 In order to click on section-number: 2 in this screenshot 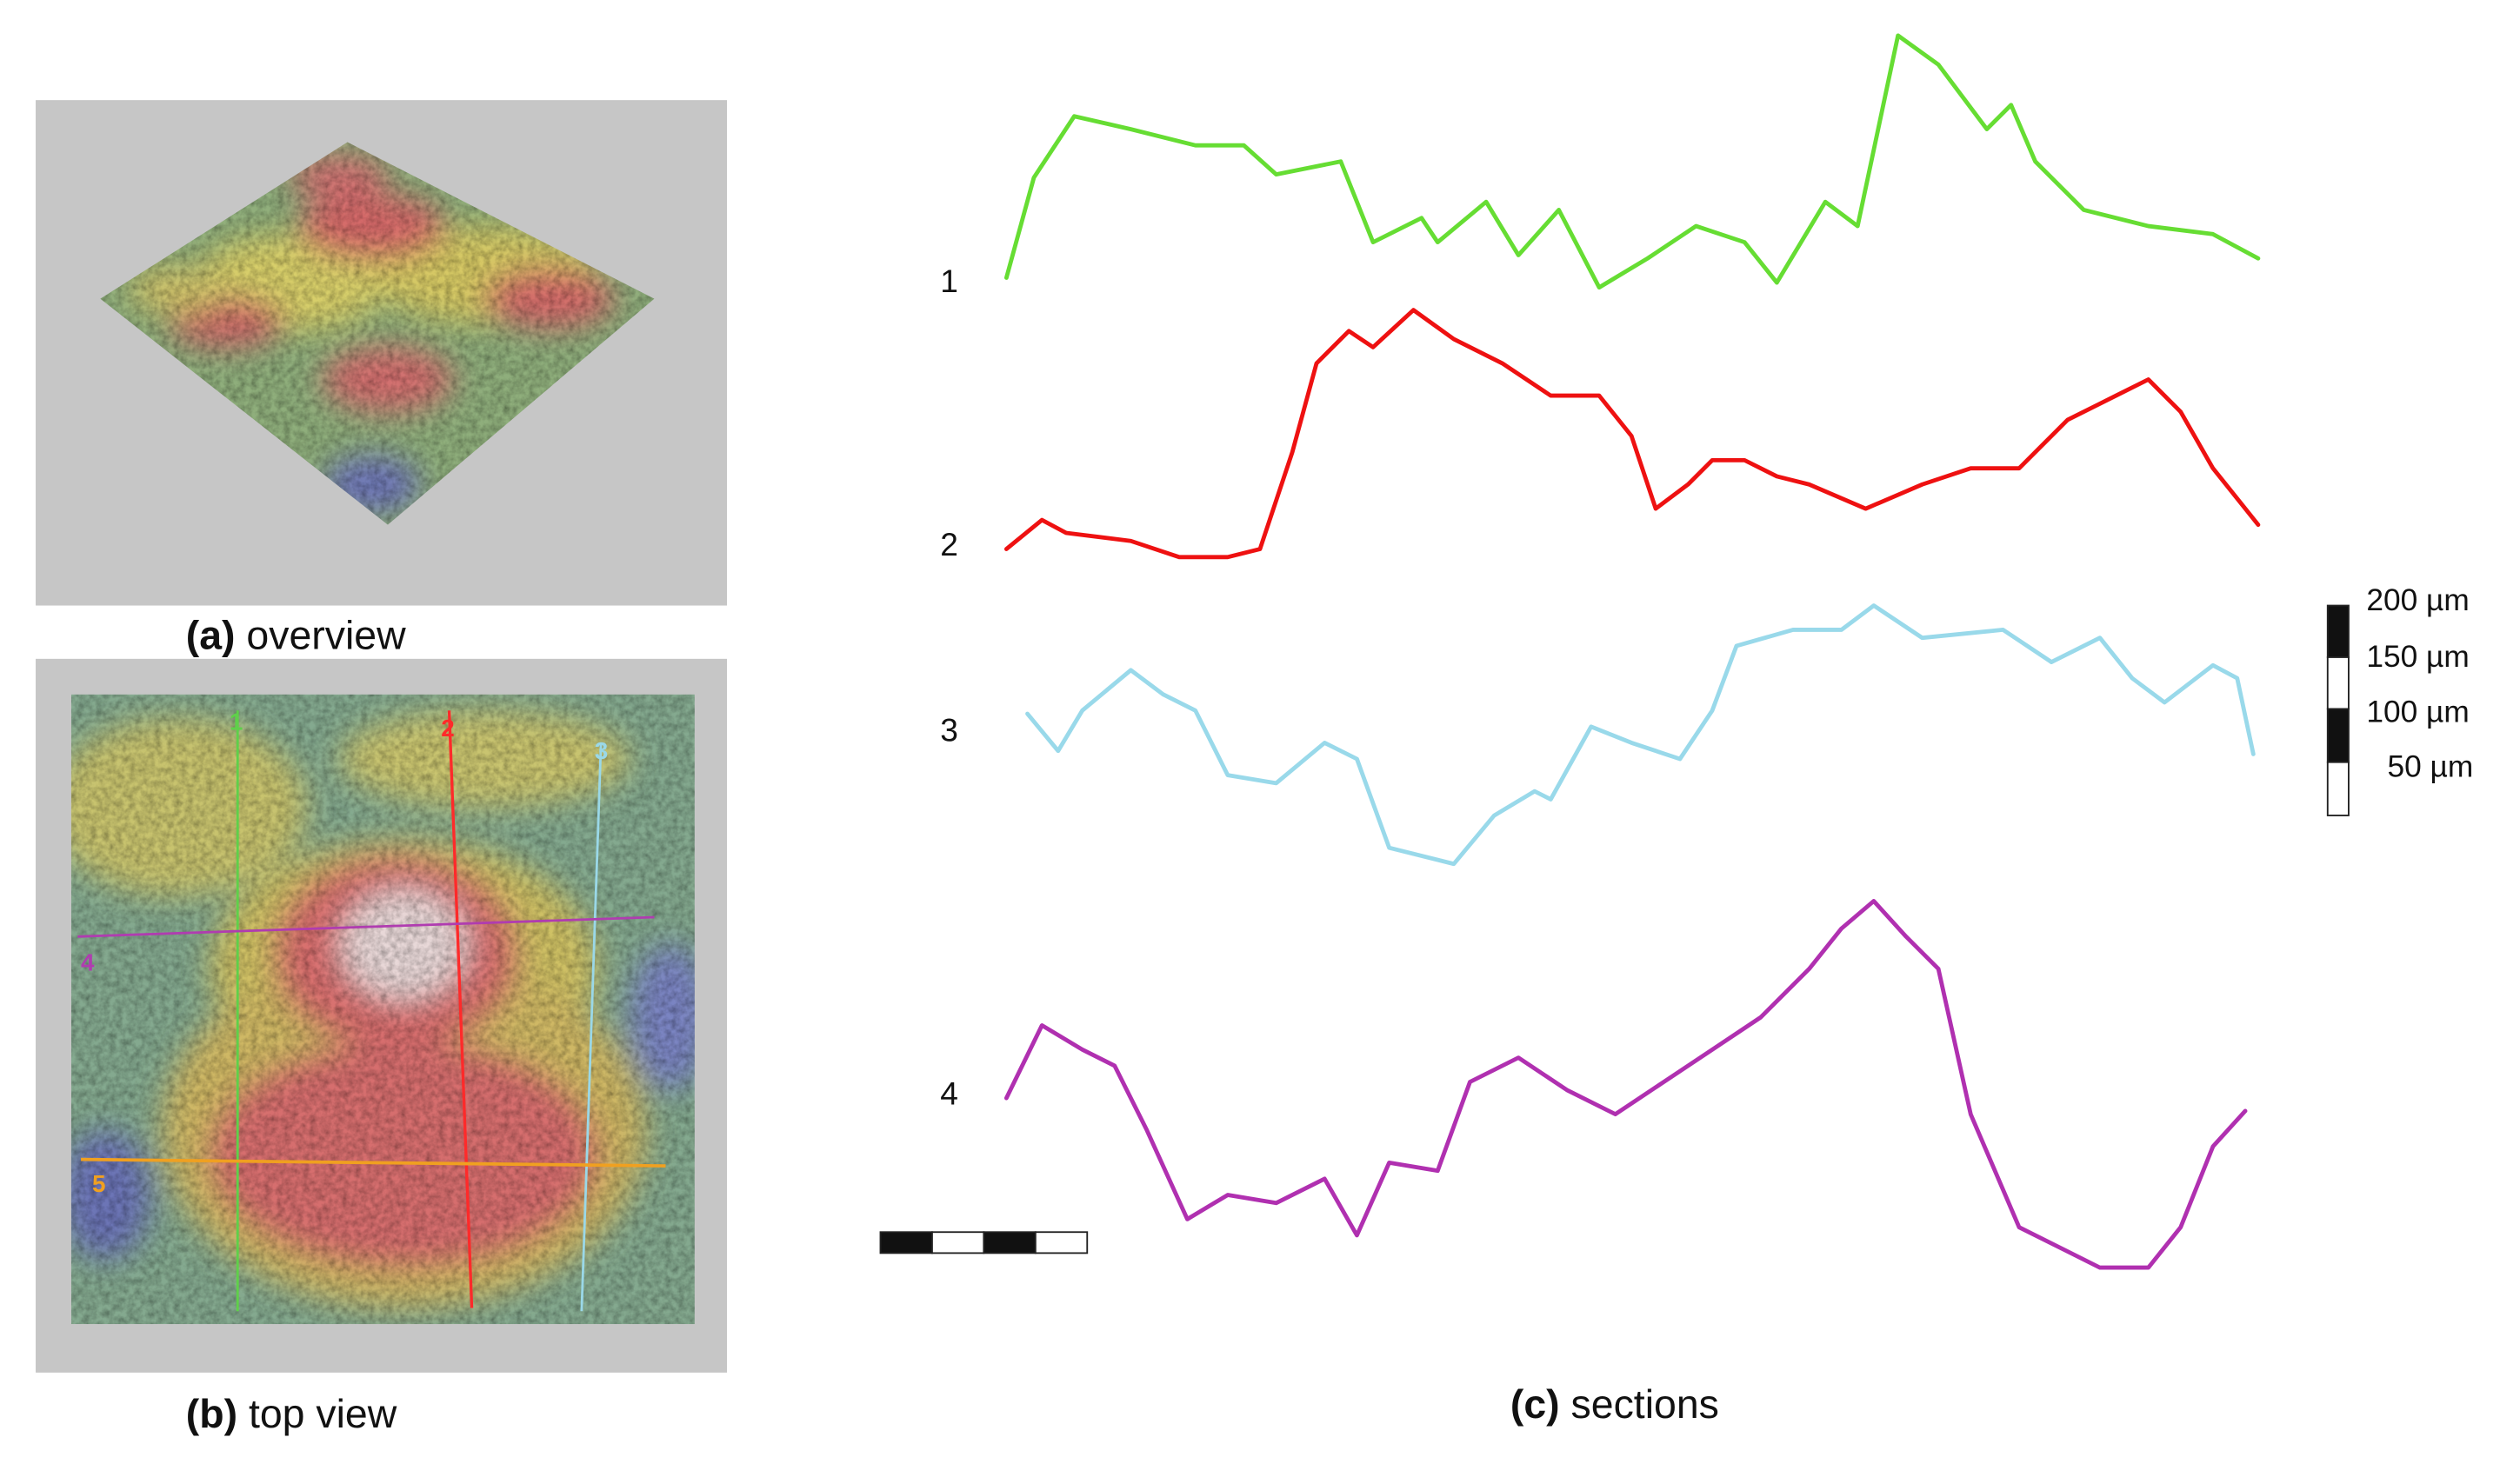, I will do `click(949, 544)`.